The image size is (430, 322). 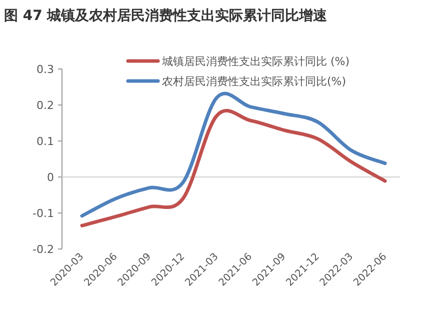 What do you see at coordinates (256, 61) in the screenshot?
I see `legend-label: 城镇居民消费性支出实际累计同比 (%)` at bounding box center [256, 61].